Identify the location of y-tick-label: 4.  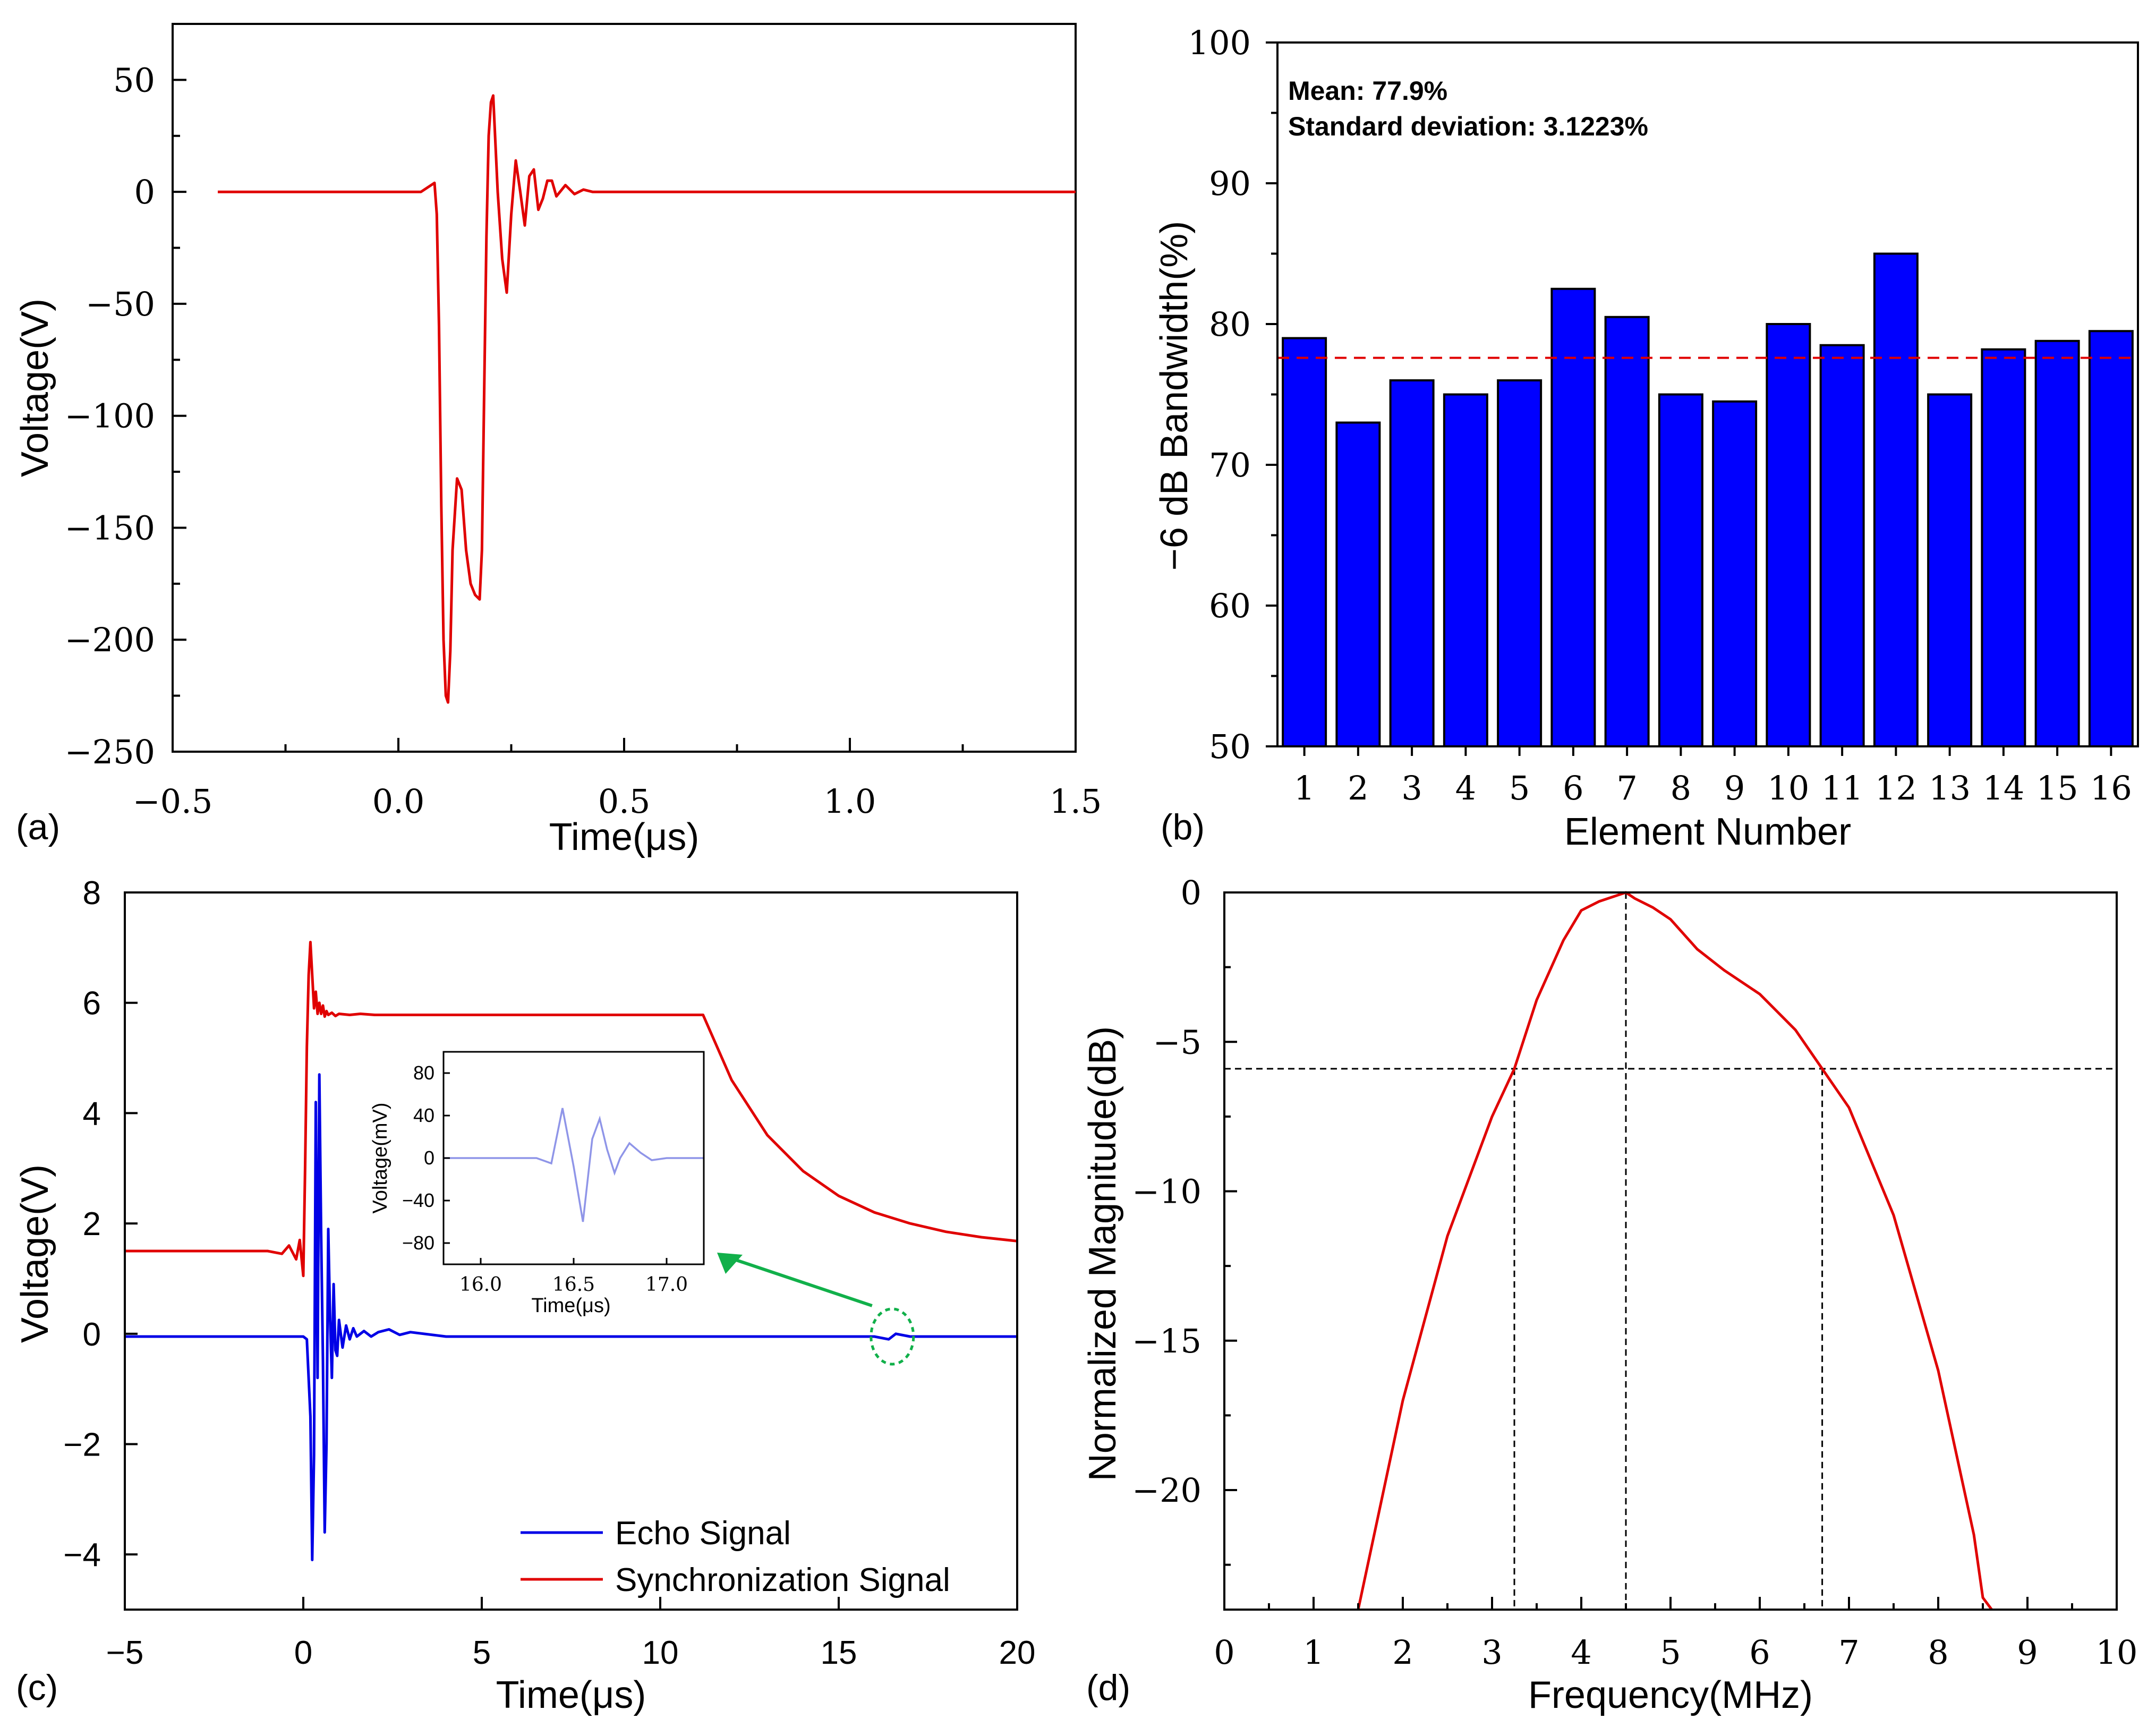
(92, 1113).